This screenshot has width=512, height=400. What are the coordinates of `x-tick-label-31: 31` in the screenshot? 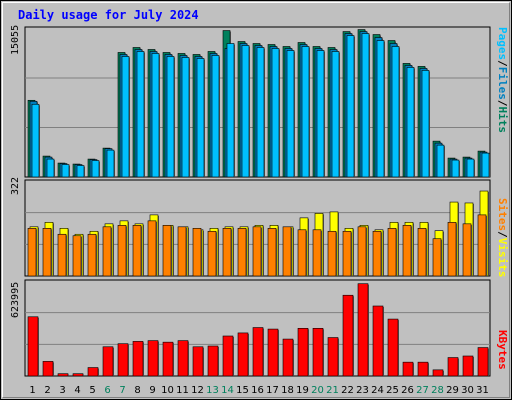 It's located at (482, 390).